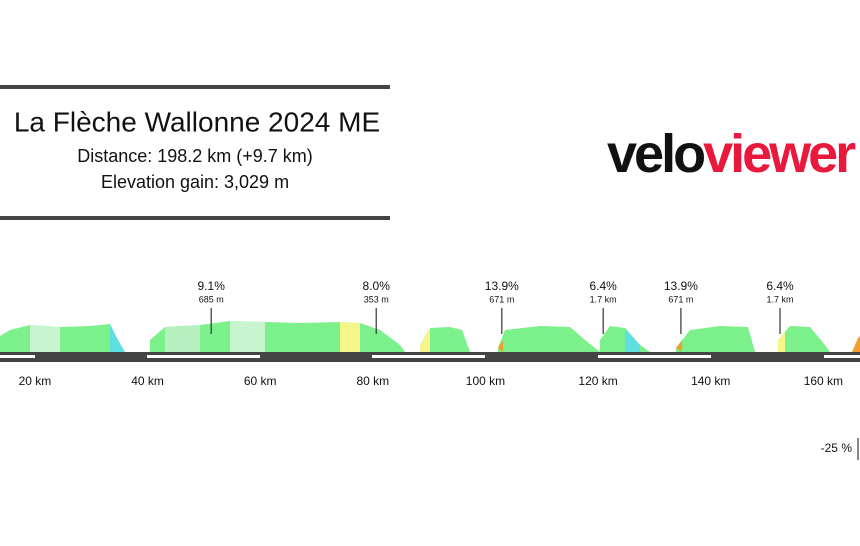 The height and width of the screenshot is (546, 860). Describe the element at coordinates (655, 154) in the screenshot. I see `logo-first: velo` at that location.